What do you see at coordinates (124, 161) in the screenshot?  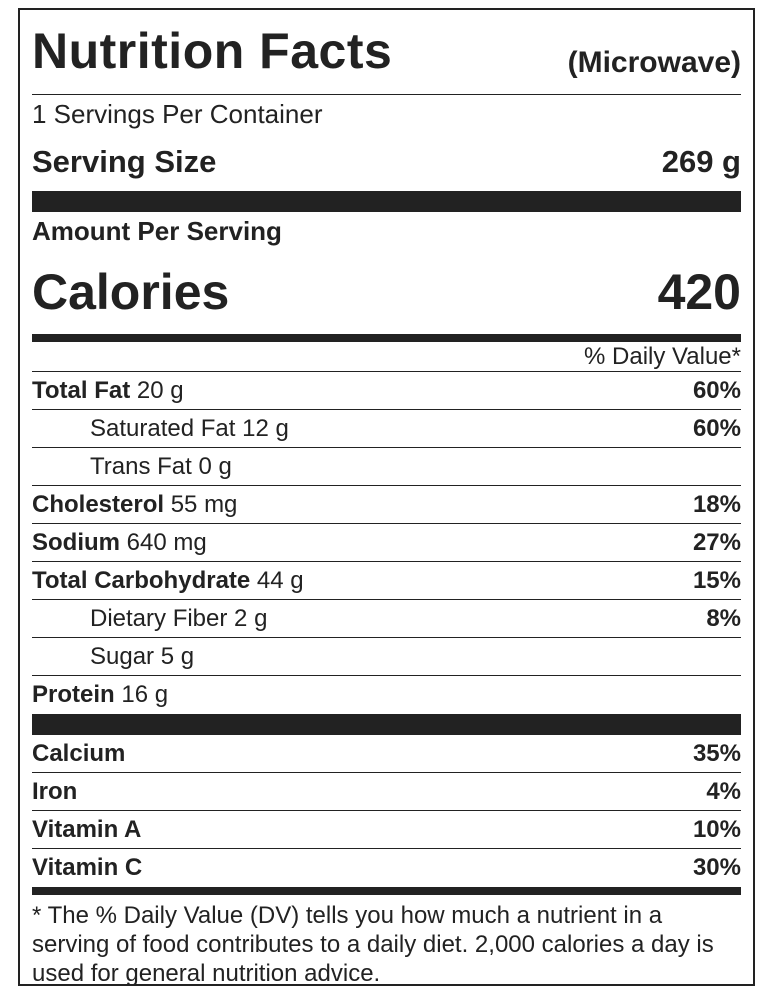 I see `serving-size-label: Serving Size` at bounding box center [124, 161].